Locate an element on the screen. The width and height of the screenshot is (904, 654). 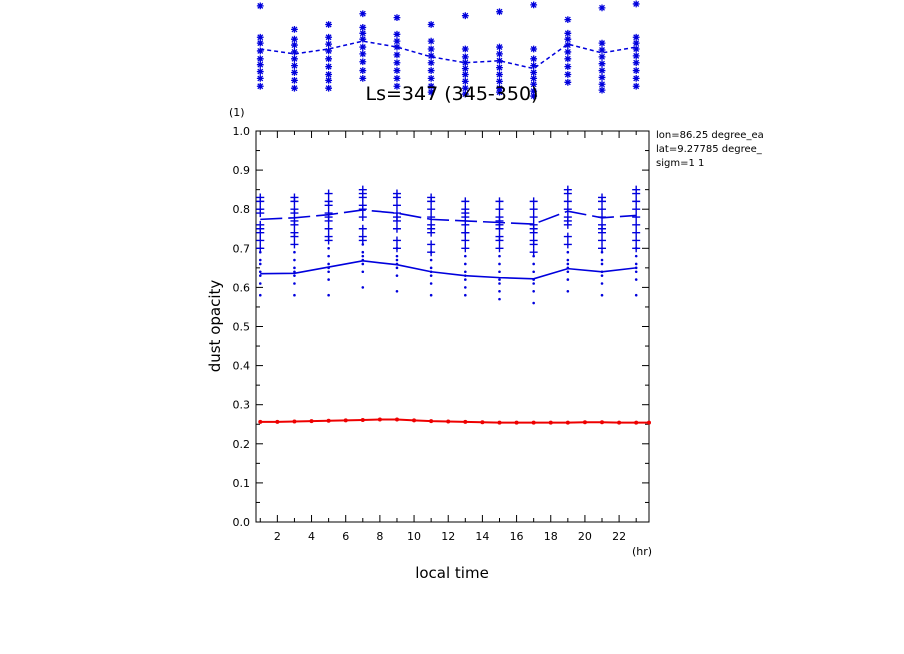
x-tick-label: 12 is located at coordinates (448, 536).